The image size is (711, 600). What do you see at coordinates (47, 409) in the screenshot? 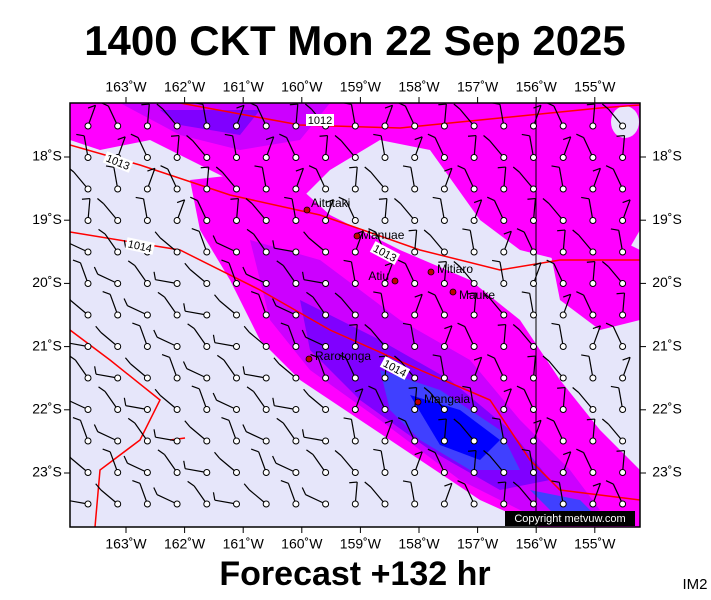
I see `lat-label-left: 22˚S` at bounding box center [47, 409].